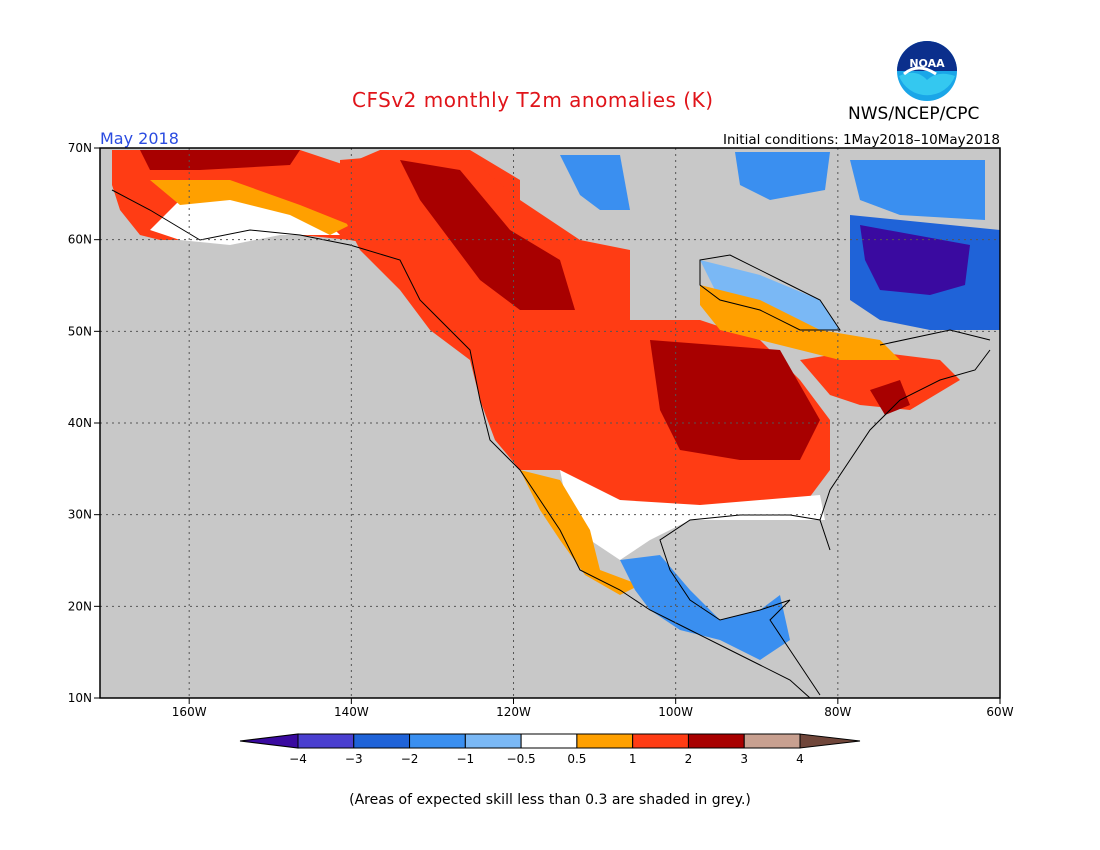 Image resolution: width=1100 pixels, height=850 pixels. I want to click on organization-label: NWS/NCEP/CPC, so click(914, 114).